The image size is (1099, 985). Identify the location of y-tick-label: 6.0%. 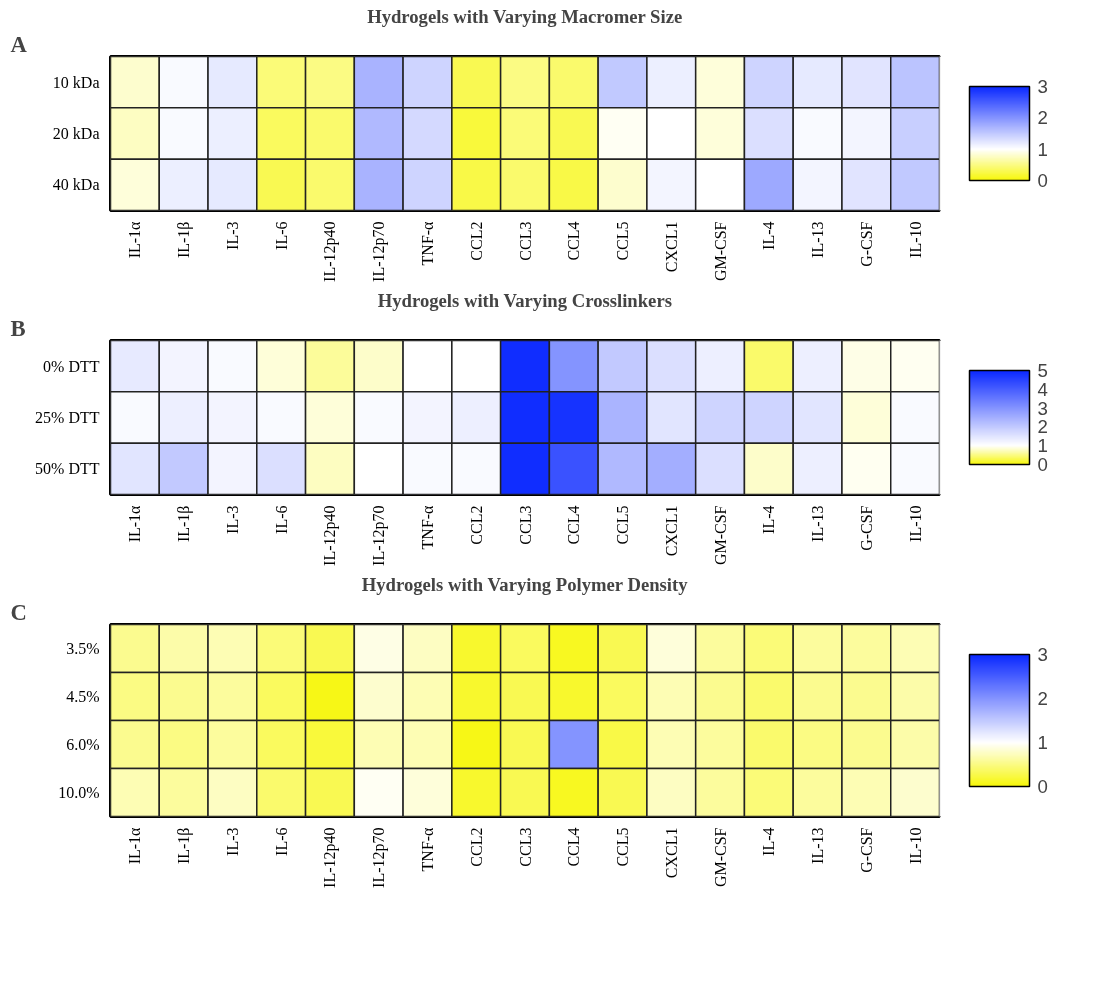
(83, 744).